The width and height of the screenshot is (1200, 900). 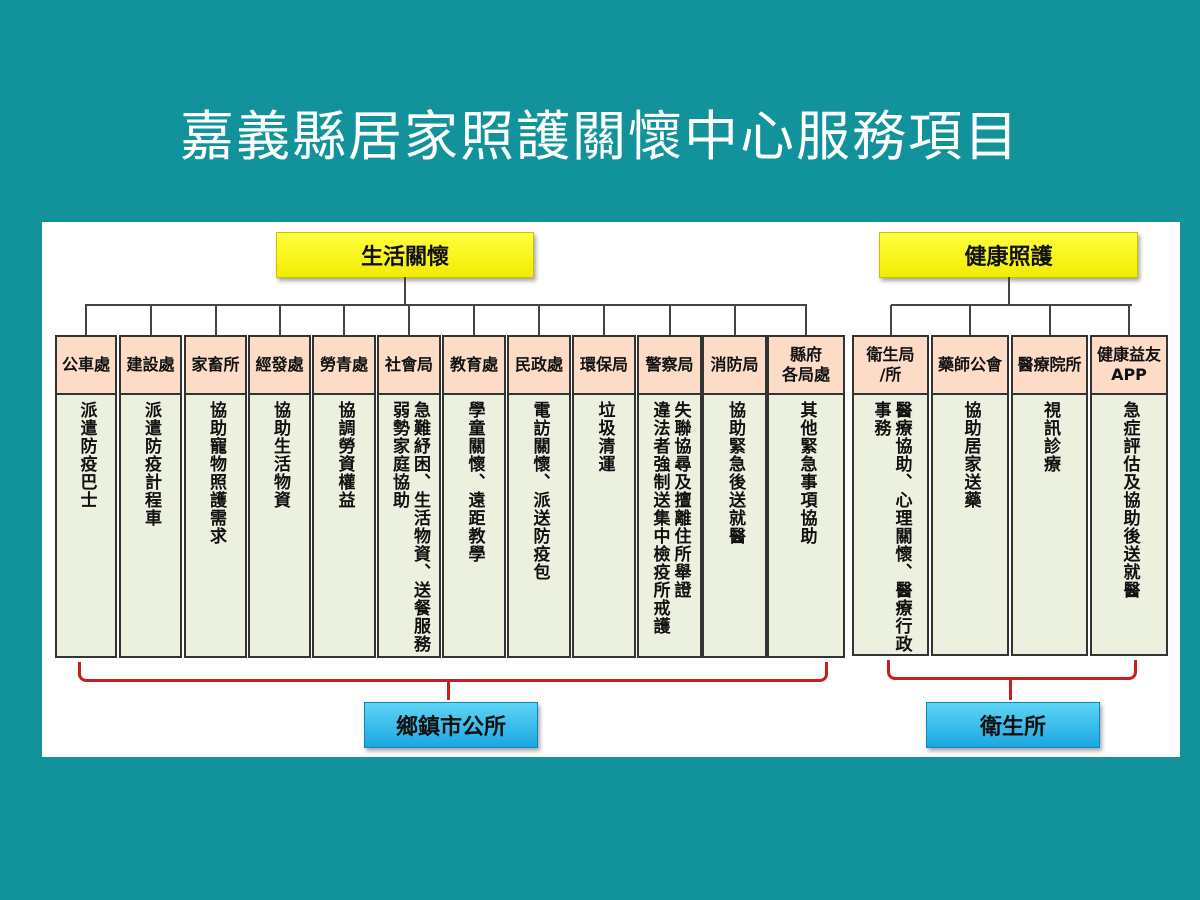 I want to click on category-health-care: 健康照護, so click(x=1008, y=255).